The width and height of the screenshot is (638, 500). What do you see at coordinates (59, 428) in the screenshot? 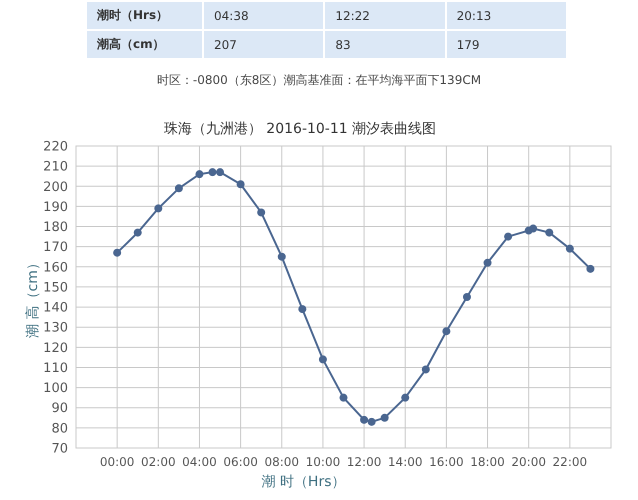
I see `y-tick-label: 80` at bounding box center [59, 428].